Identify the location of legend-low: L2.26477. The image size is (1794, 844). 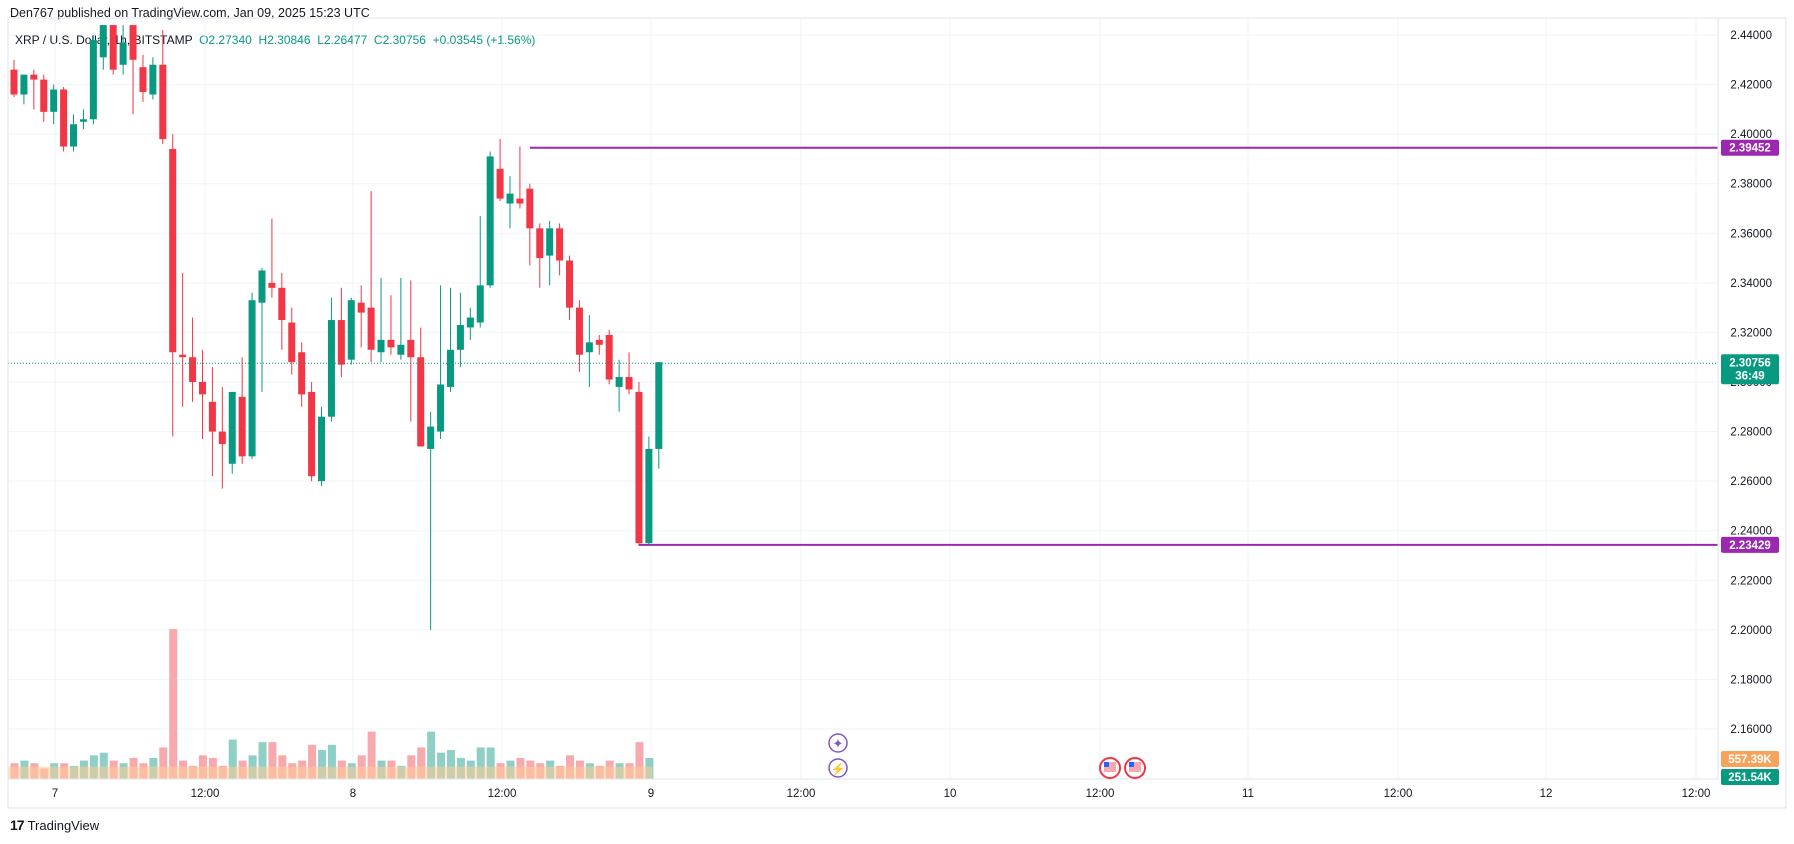
(342, 40).